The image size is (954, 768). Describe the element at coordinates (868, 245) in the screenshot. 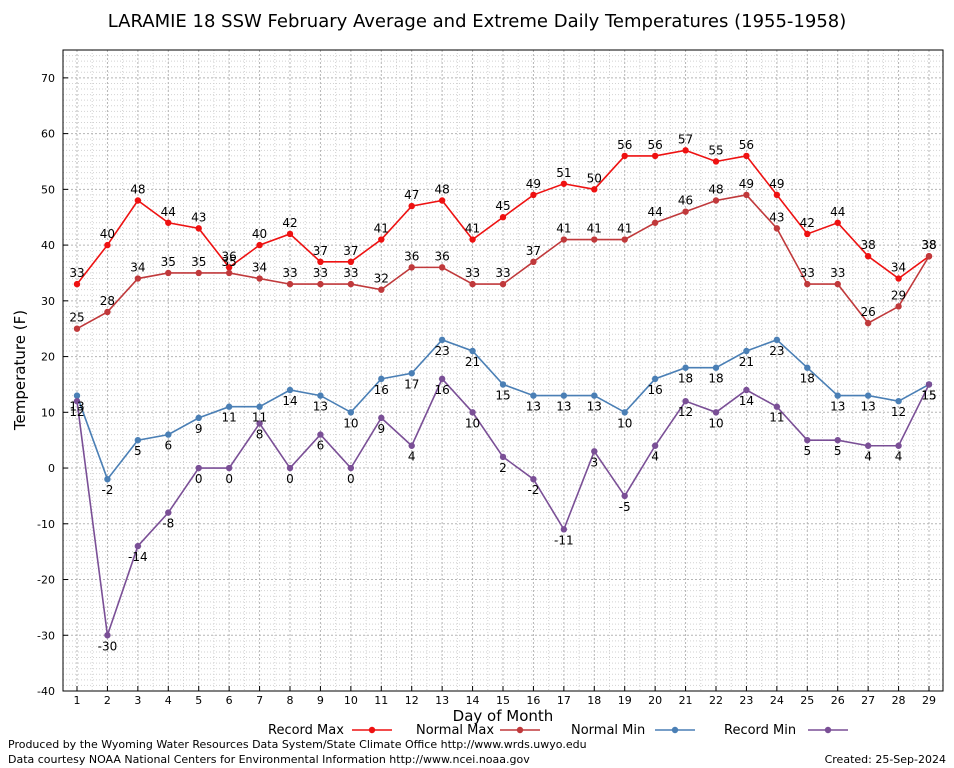

I see `data-label-record-max: 38` at that location.